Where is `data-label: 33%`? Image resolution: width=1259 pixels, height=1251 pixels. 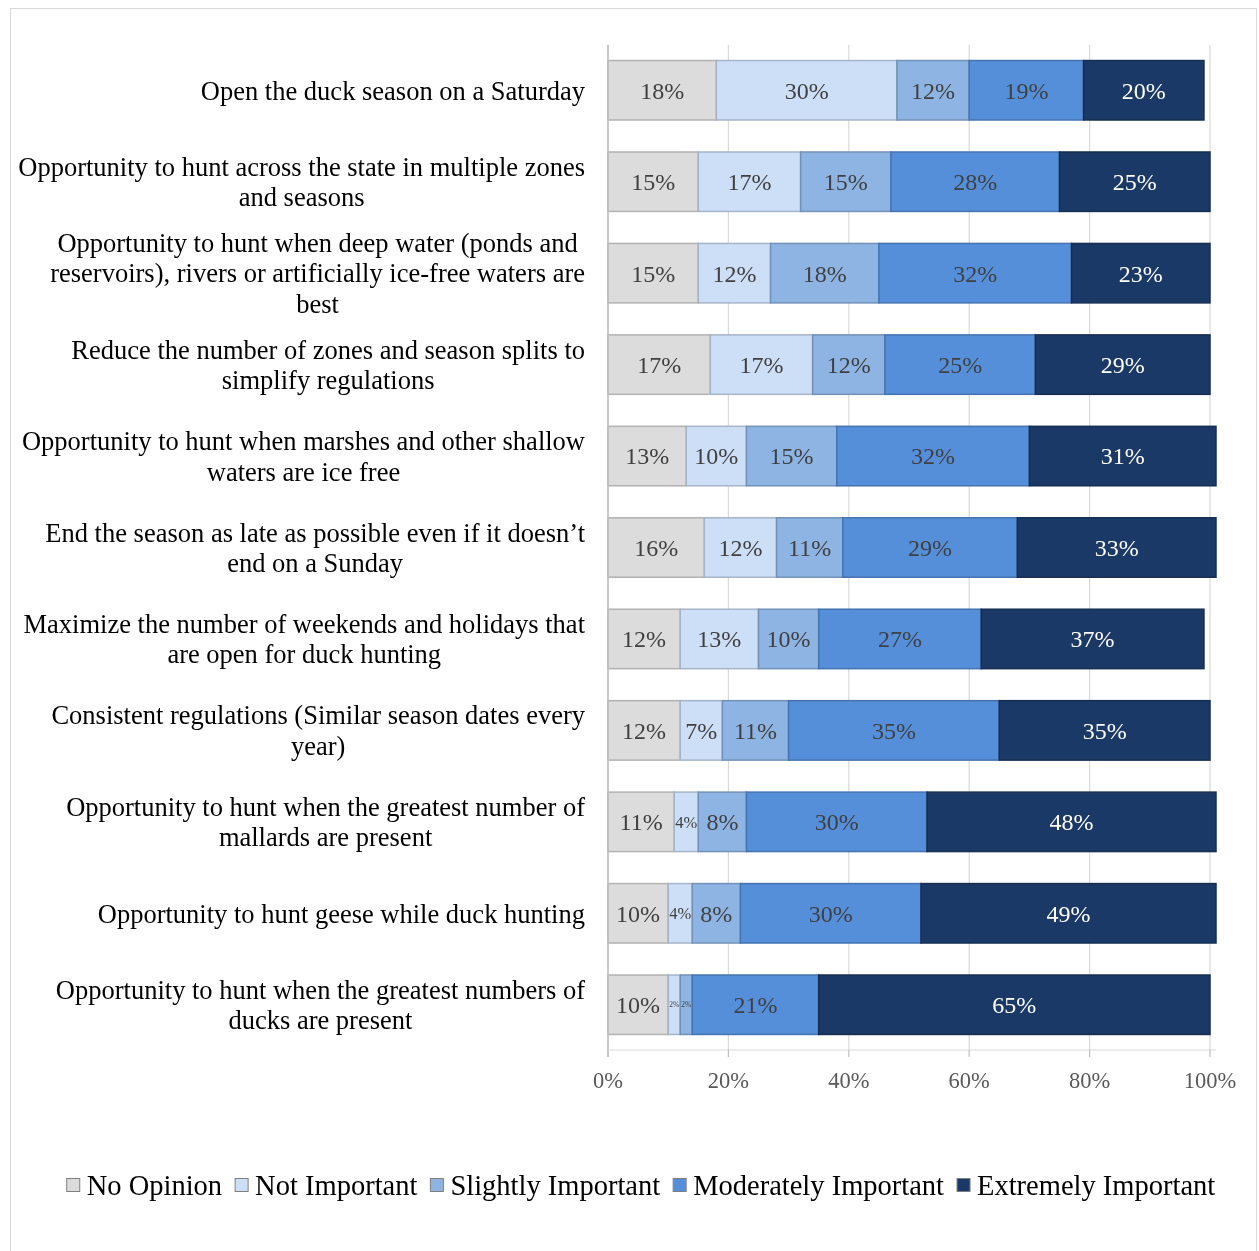 data-label: 33% is located at coordinates (1116, 547).